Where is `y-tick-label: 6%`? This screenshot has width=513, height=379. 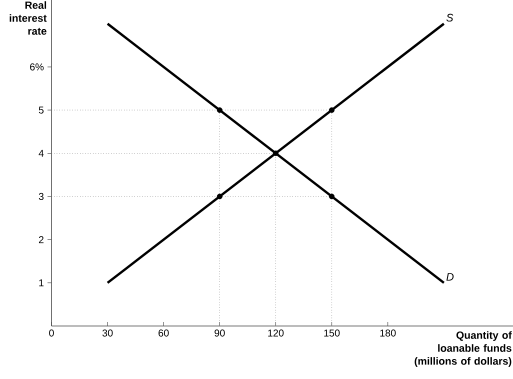 y-tick-label: 6% is located at coordinates (37, 66).